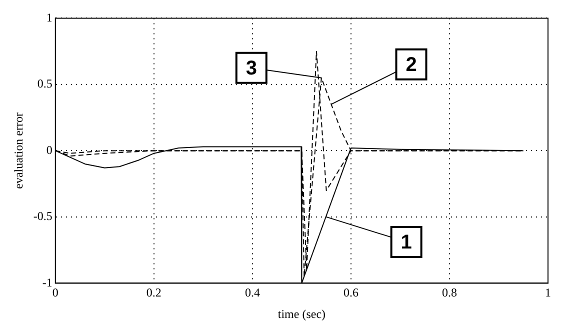 The width and height of the screenshot is (566, 335). What do you see at coordinates (406, 242) in the screenshot?
I see `annotation: 1` at bounding box center [406, 242].